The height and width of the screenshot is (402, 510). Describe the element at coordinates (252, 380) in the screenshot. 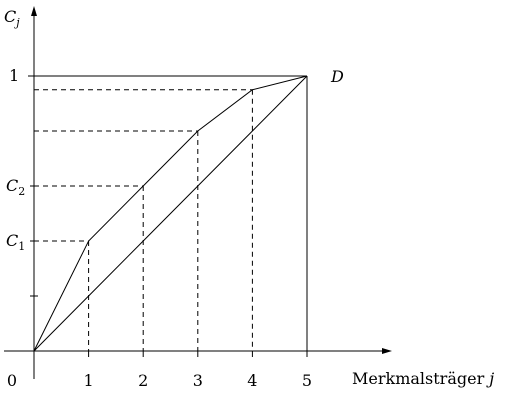

I see `x-tick-label: 4` at that location.